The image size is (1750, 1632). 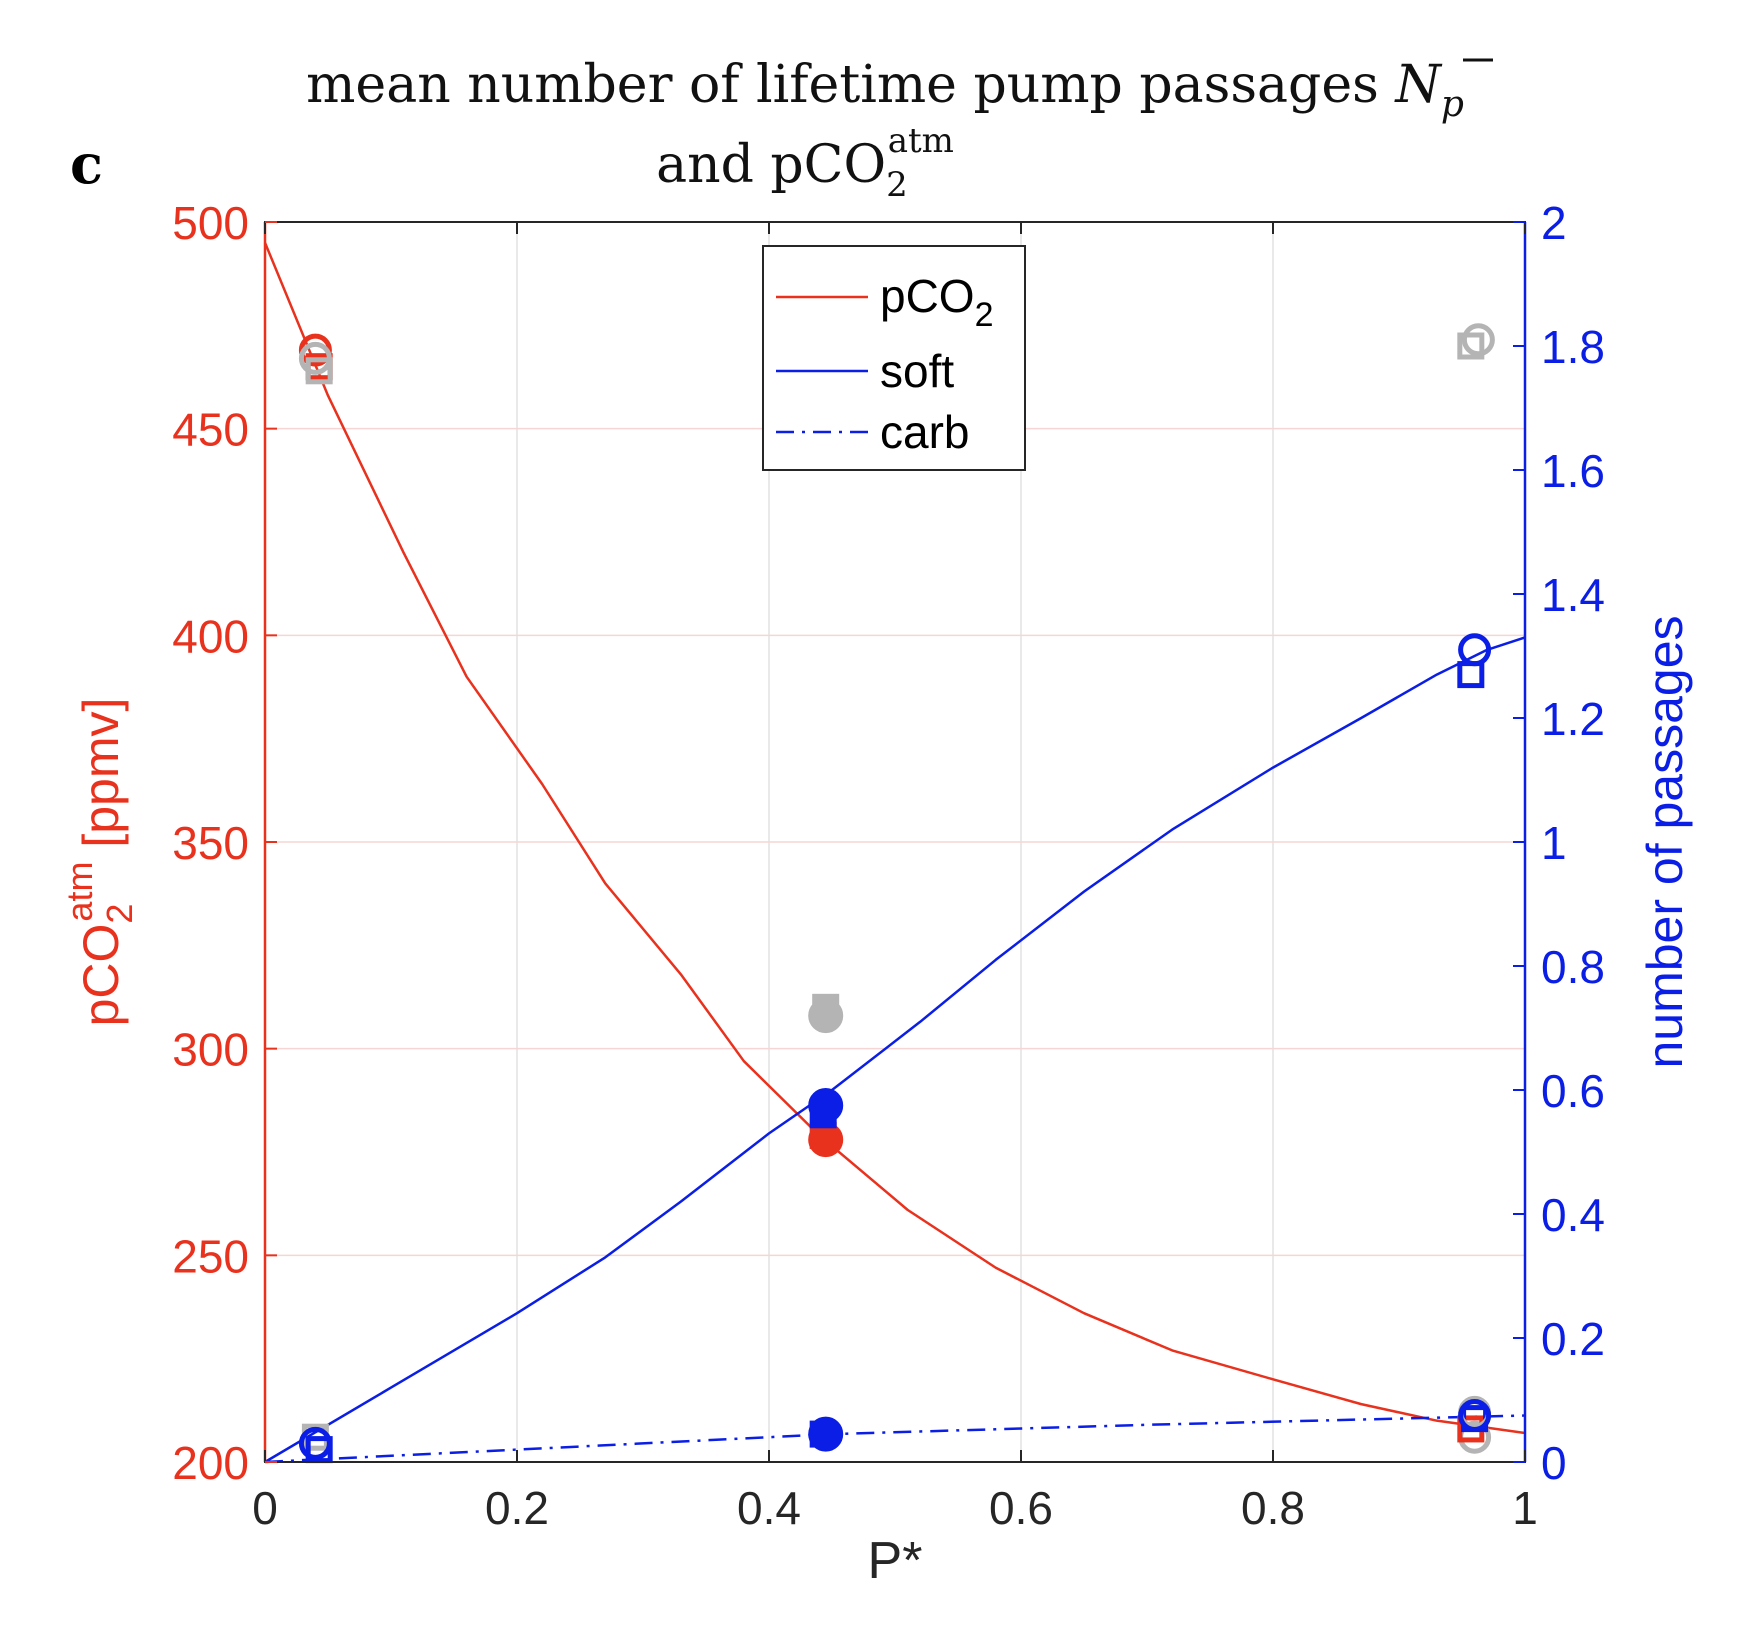 What do you see at coordinates (101, 975) in the screenshot?
I see `left-axis-label-main: pCO` at bounding box center [101, 975].